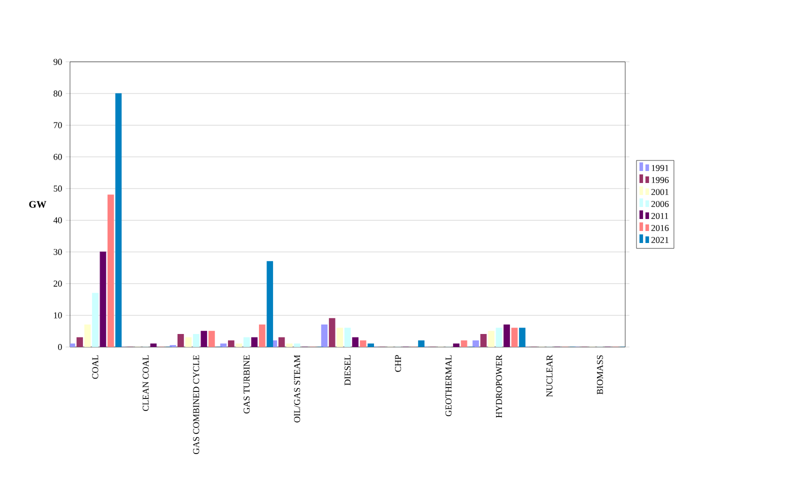 This screenshot has width=792, height=482. What do you see at coordinates (660, 204) in the screenshot?
I see `legend-label: 2006` at bounding box center [660, 204].